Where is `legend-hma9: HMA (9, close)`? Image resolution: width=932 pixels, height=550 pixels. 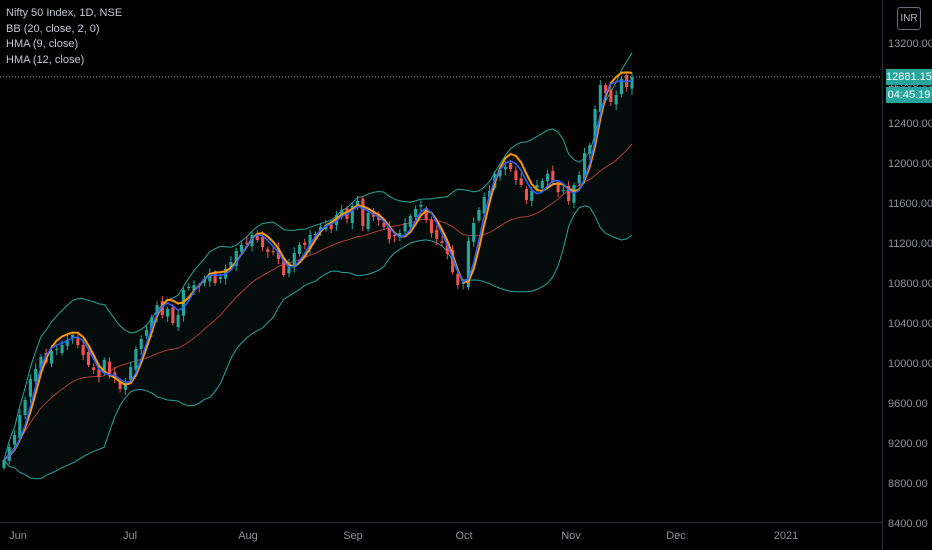
legend-hma9: HMA (9, close) is located at coordinates (42, 44).